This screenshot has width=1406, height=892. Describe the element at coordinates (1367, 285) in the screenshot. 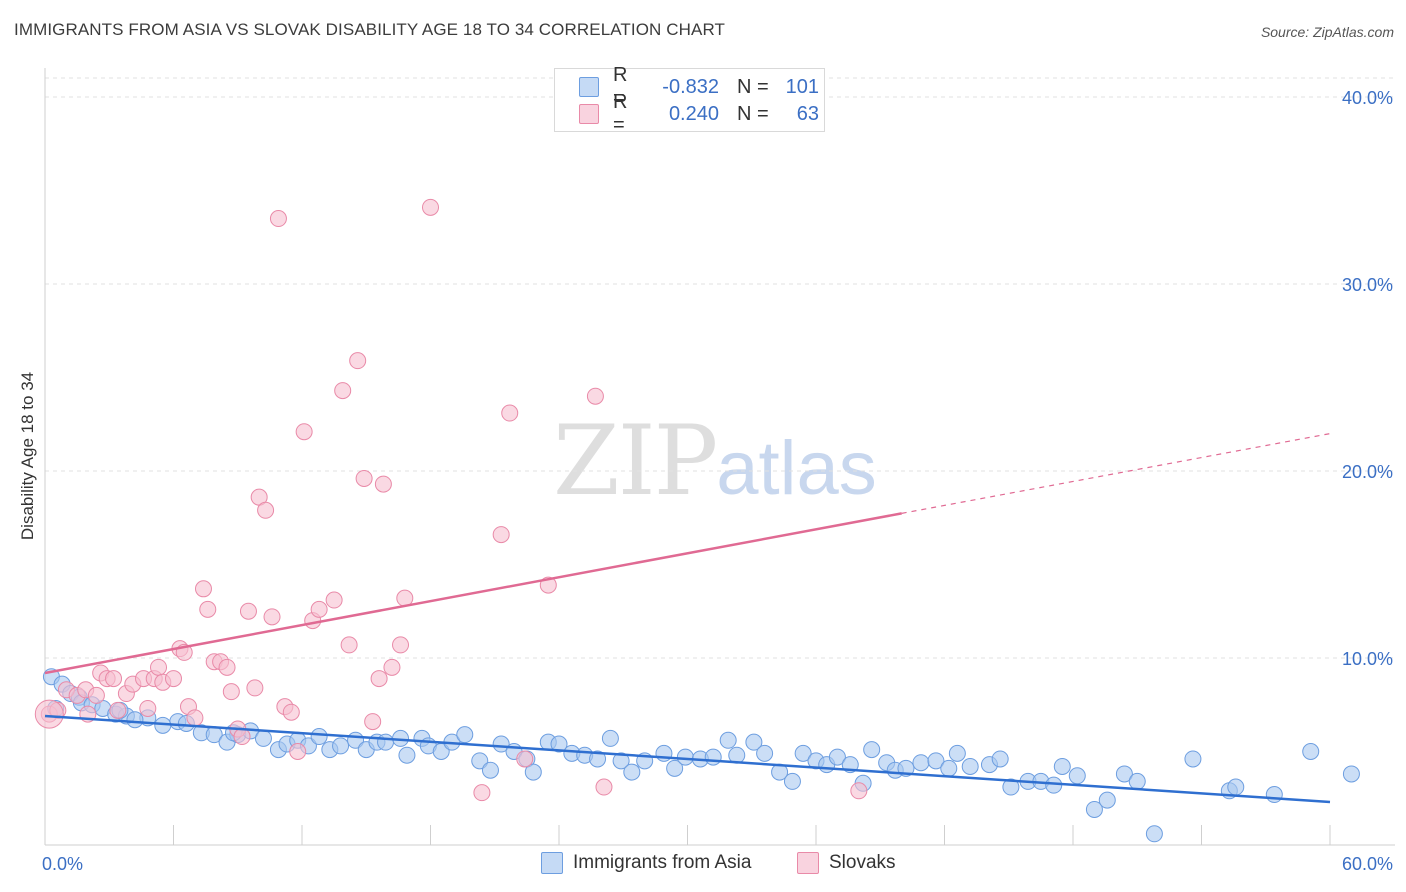

I see `y-tick-label: 30.0%` at that location.